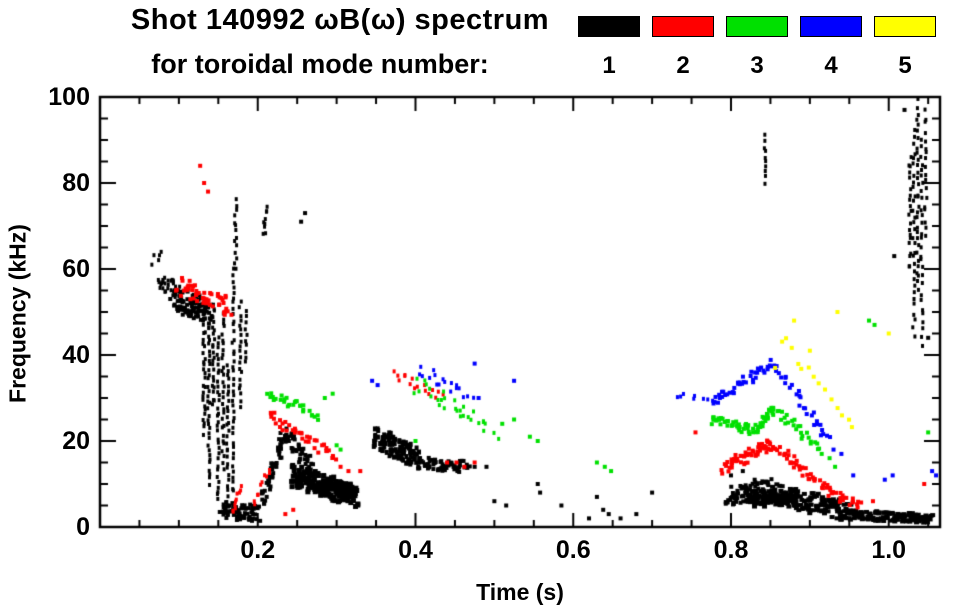 Image resolution: width=963 pixels, height=615 pixels. I want to click on x-tick-label: 0.4, so click(415, 550).